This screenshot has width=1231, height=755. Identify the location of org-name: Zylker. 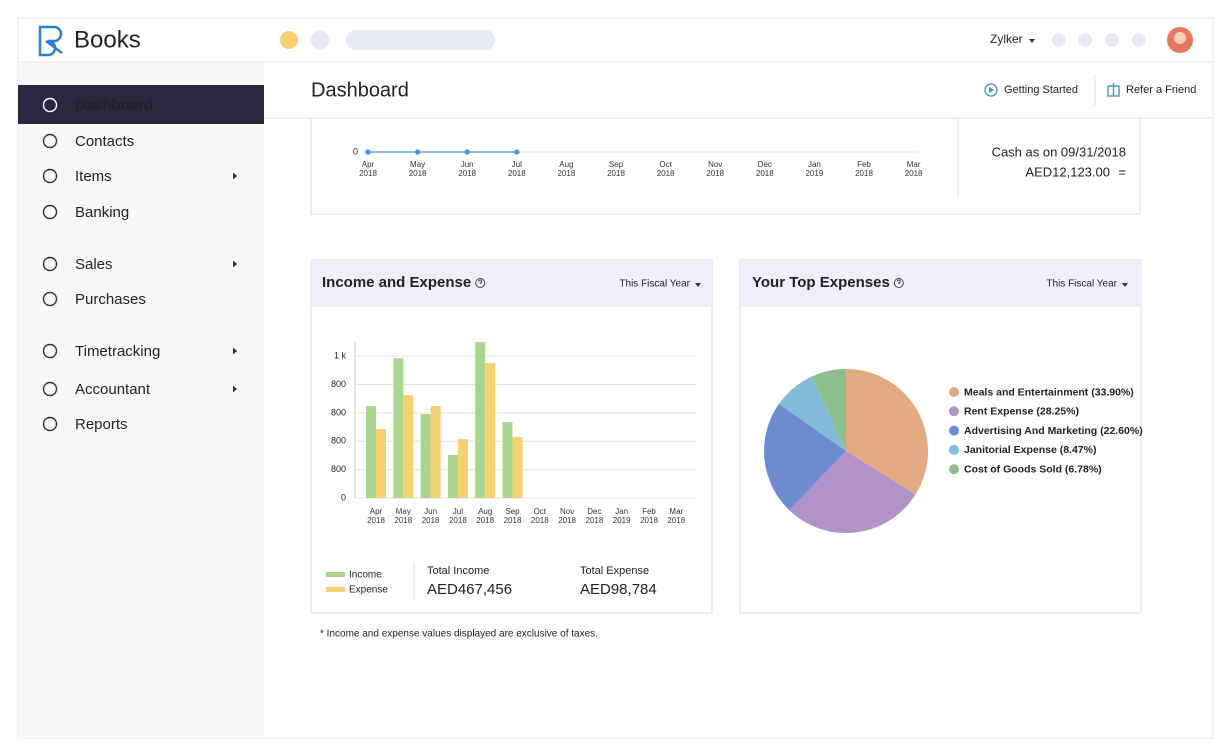
(1006, 39).